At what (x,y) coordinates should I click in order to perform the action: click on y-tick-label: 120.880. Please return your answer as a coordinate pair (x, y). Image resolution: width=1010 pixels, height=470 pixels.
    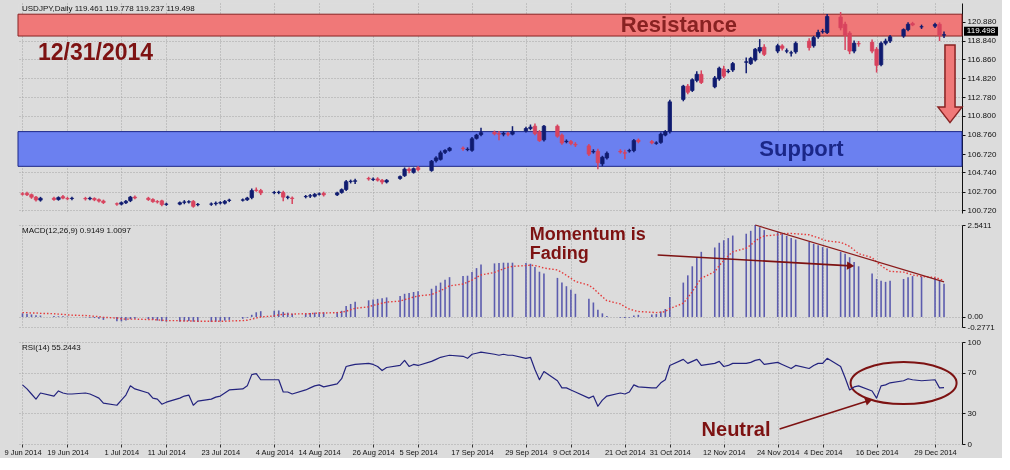
    Looking at the image, I should click on (982, 22).